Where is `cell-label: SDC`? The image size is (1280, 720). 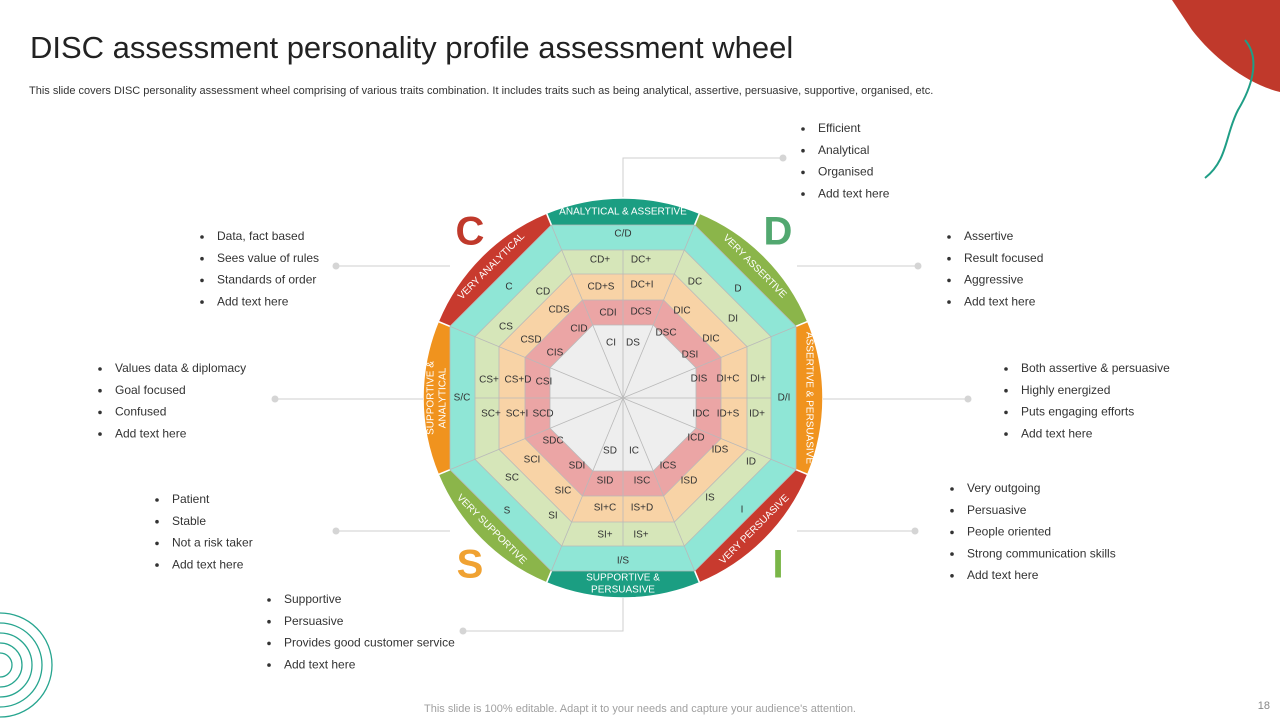
cell-label: SDC is located at coordinates (552, 441).